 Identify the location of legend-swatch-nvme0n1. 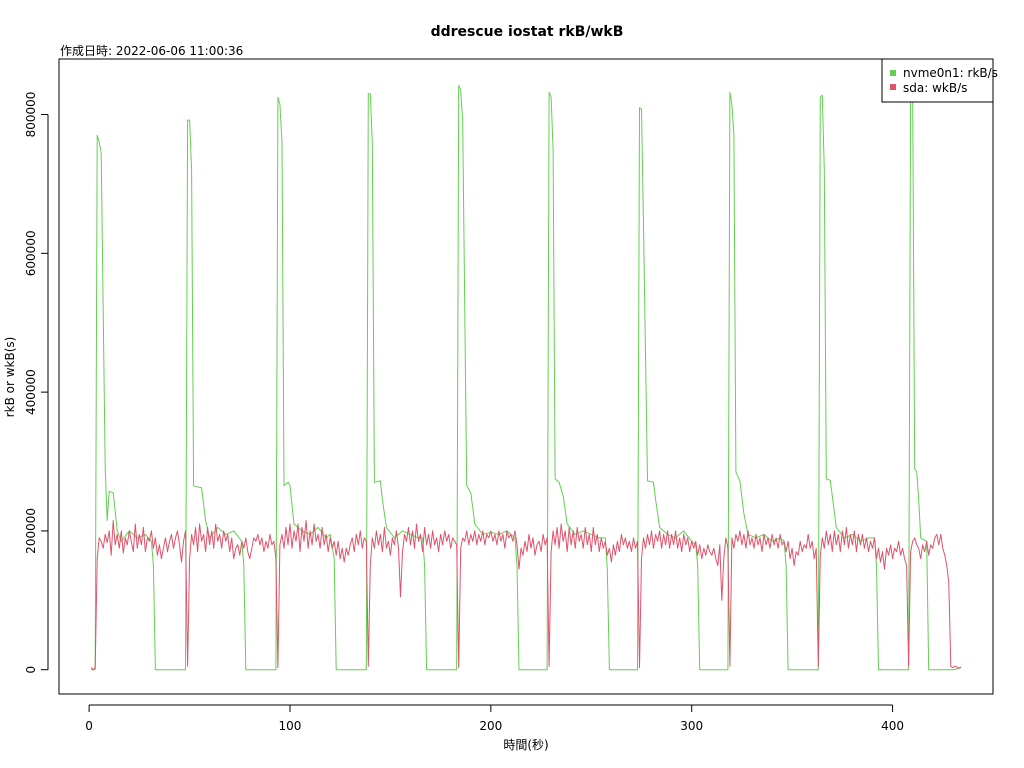
(893, 73).